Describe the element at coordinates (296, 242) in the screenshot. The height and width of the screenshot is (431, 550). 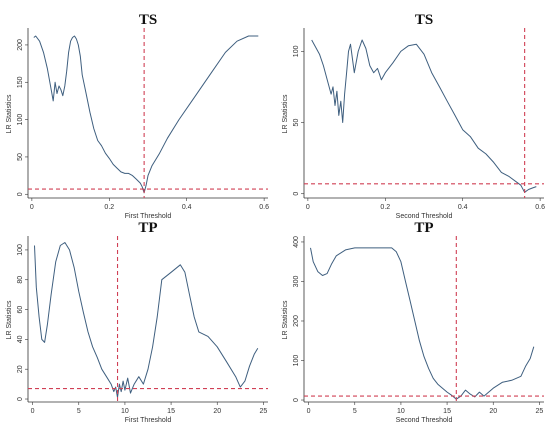
I see `y-tick-label: 400` at that location.